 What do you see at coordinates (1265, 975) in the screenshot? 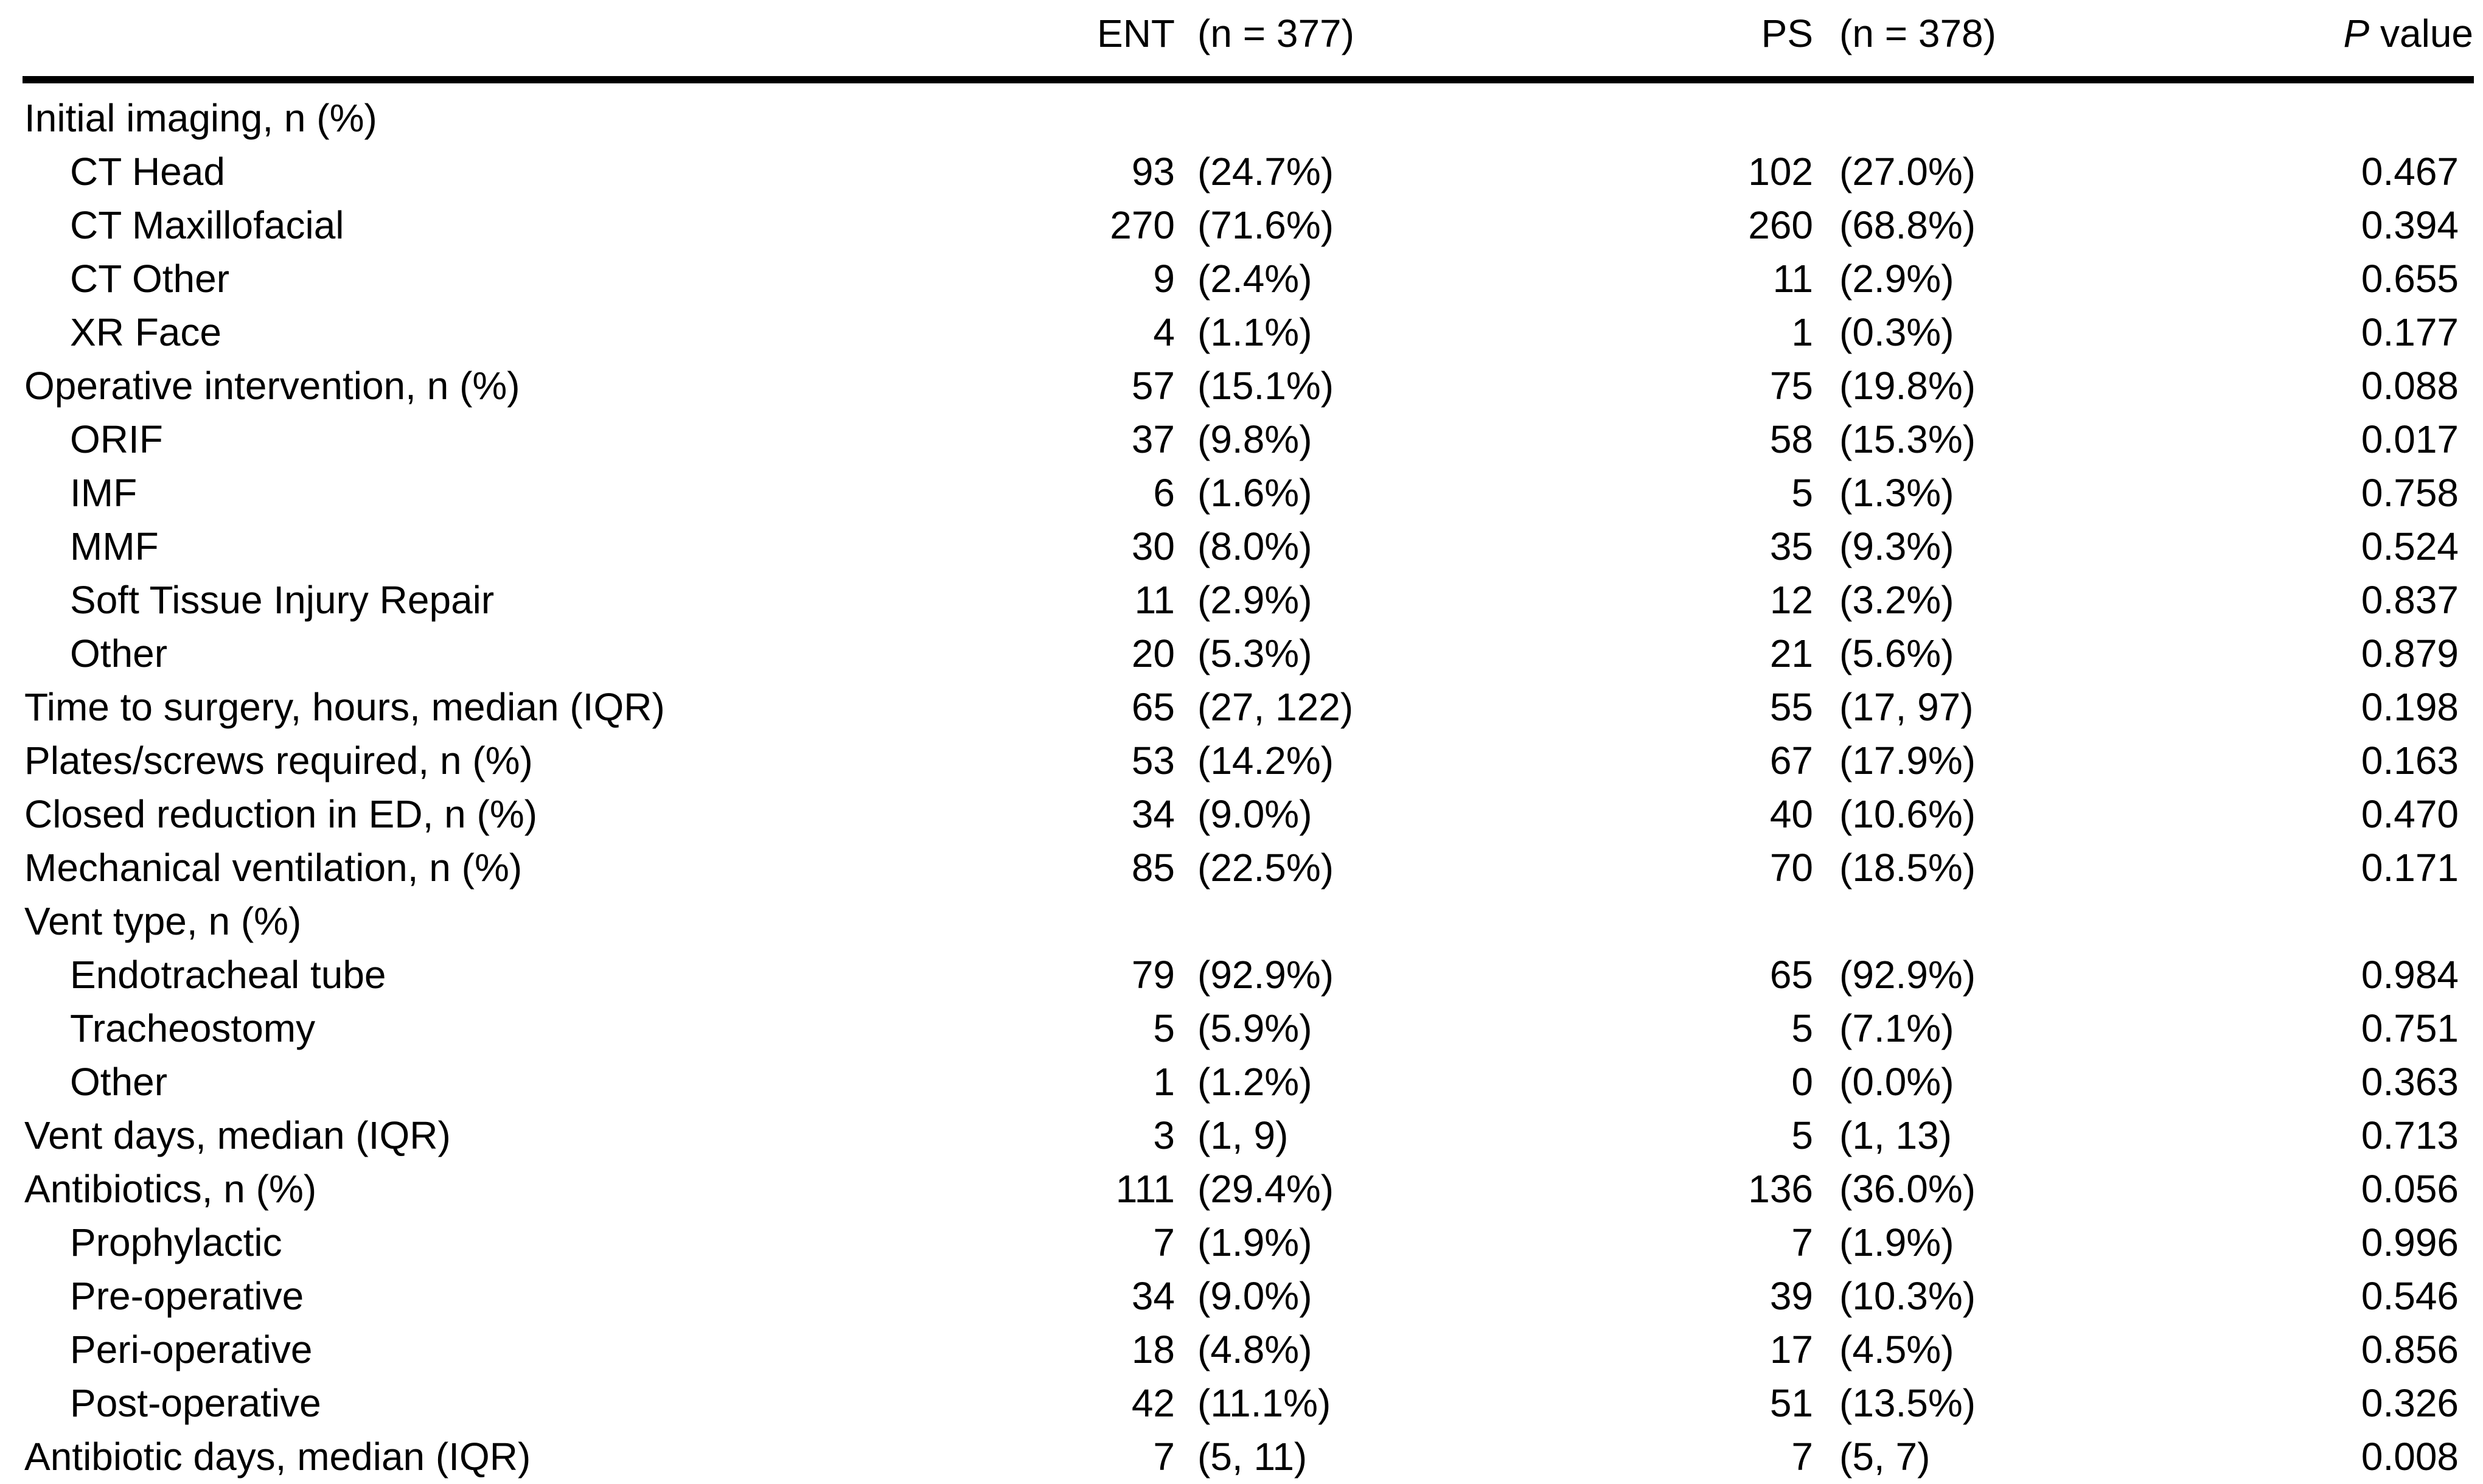
I see `ent-paren: (92.9%)` at bounding box center [1265, 975].